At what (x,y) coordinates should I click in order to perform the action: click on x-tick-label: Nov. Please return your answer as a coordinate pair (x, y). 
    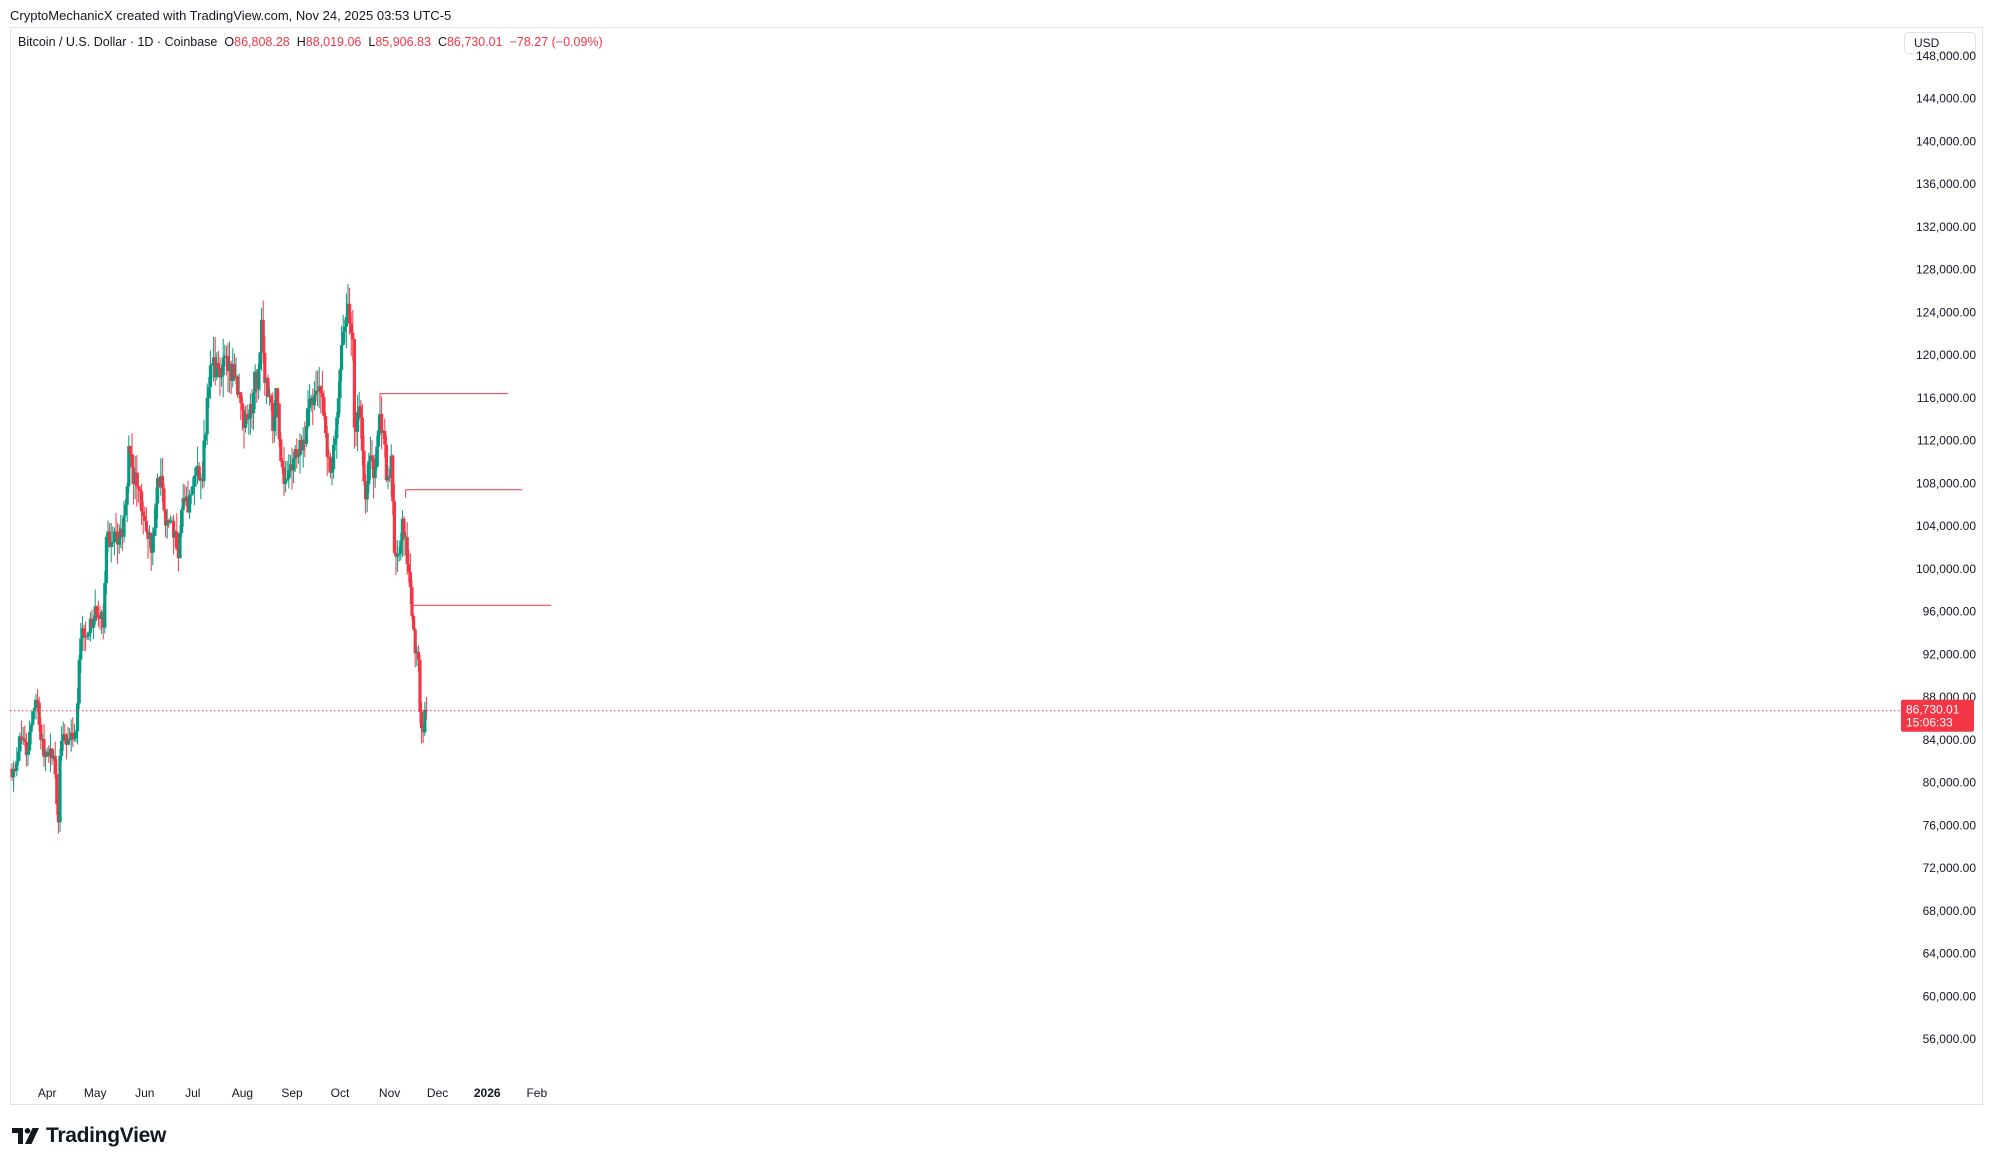
    Looking at the image, I should click on (389, 1093).